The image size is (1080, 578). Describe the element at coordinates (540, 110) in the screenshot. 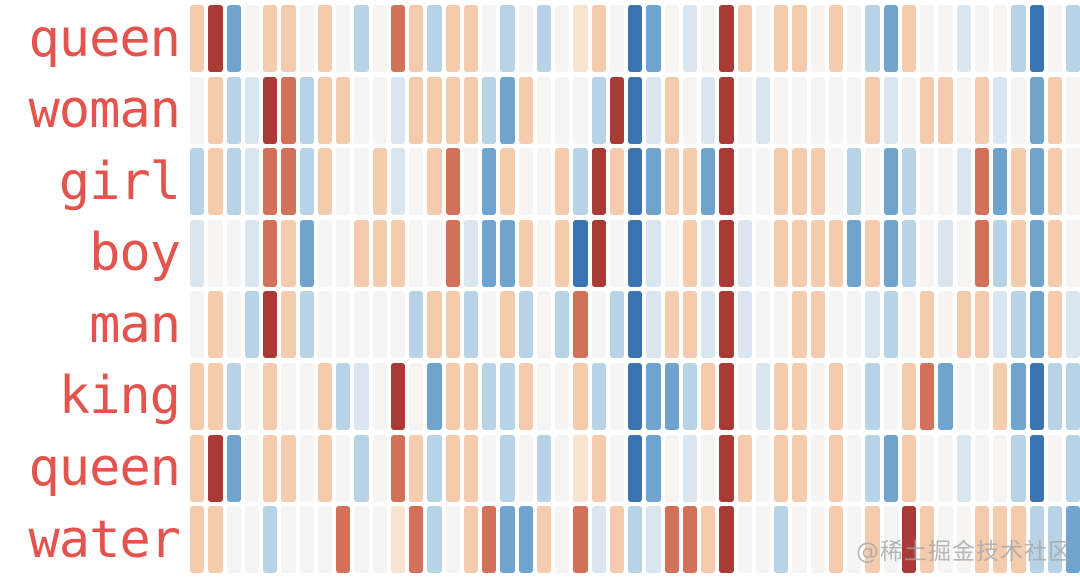

I see `embedding-row: woman` at that location.